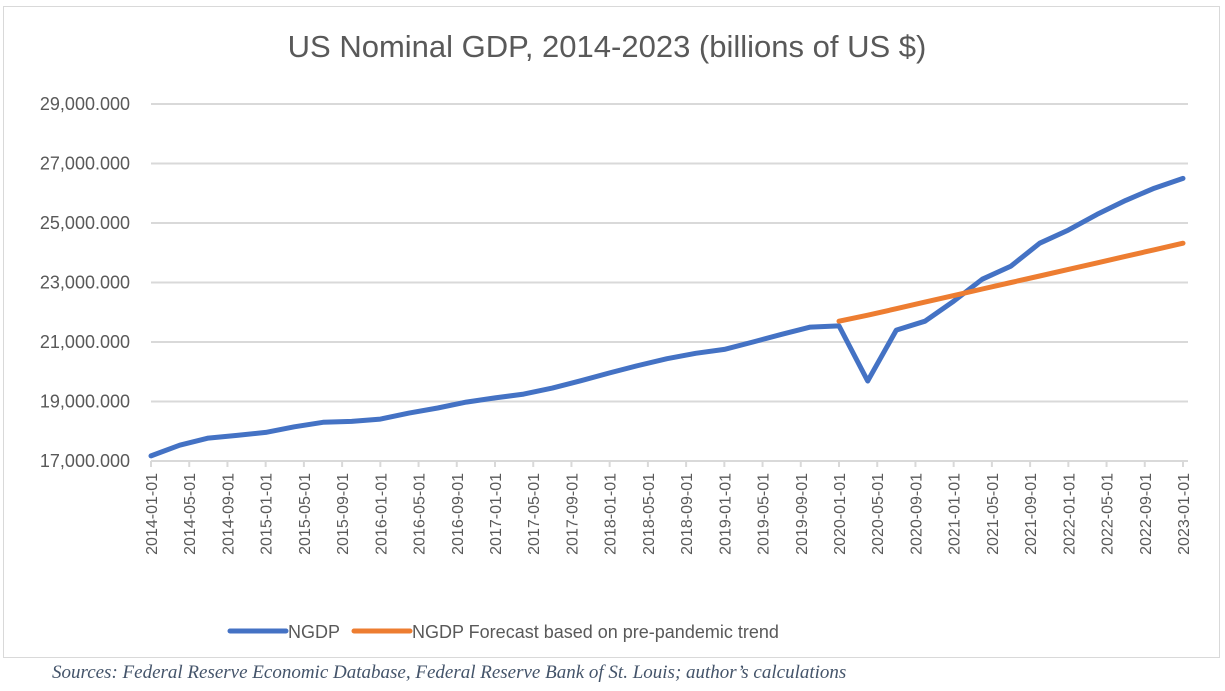 Image resolution: width=1225 pixels, height=691 pixels. What do you see at coordinates (228, 514) in the screenshot?
I see `x-tick-label: 2014-09-01` at bounding box center [228, 514].